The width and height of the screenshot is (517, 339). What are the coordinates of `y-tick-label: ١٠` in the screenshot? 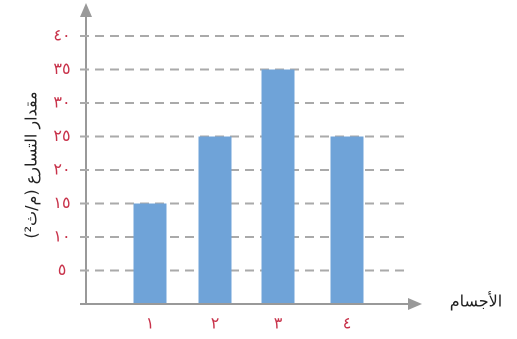 It's located at (61, 236).